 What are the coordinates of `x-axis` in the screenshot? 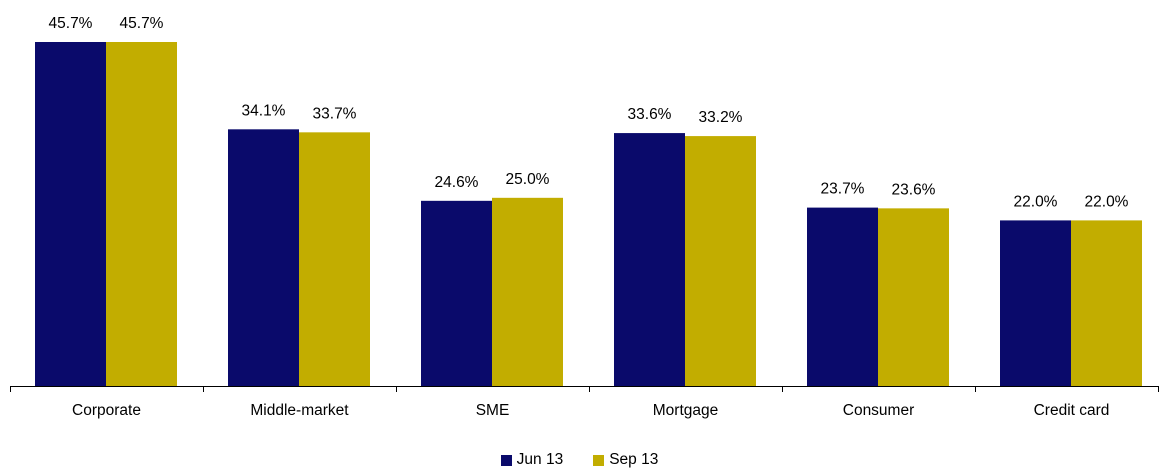 It's located at (584, 389).